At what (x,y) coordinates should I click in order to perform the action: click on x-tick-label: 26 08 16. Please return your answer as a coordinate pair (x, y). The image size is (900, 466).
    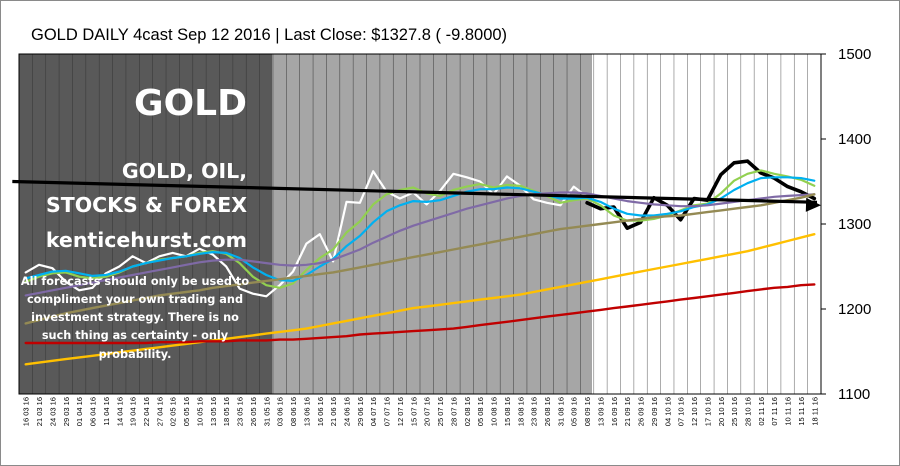
    Looking at the image, I should click on (547, 411).